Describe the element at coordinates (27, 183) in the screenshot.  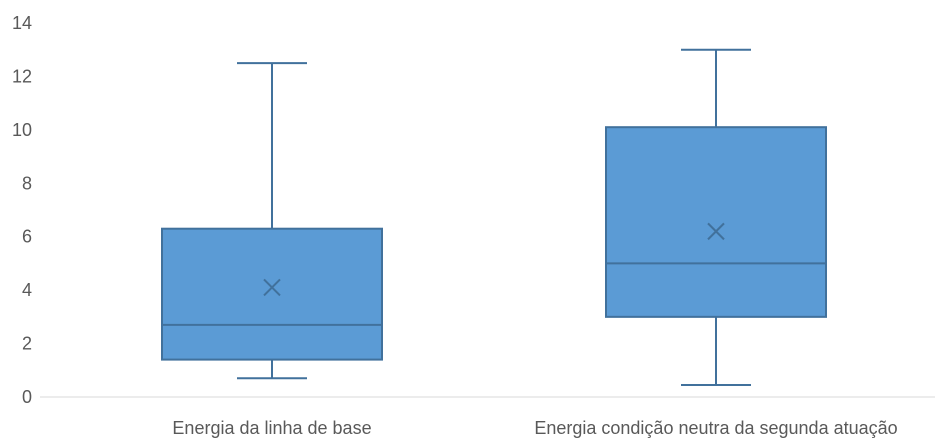
I see `y-tick-label: 8` at that location.